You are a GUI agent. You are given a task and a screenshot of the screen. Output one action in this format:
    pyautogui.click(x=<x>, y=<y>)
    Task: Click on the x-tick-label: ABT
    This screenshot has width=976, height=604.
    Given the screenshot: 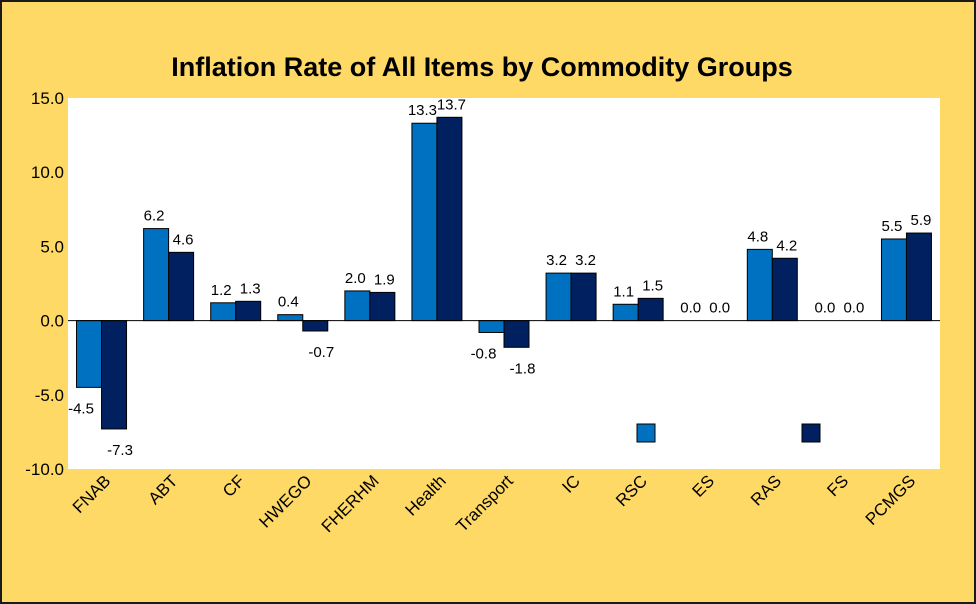 What is the action you would take?
    pyautogui.click(x=163, y=489)
    